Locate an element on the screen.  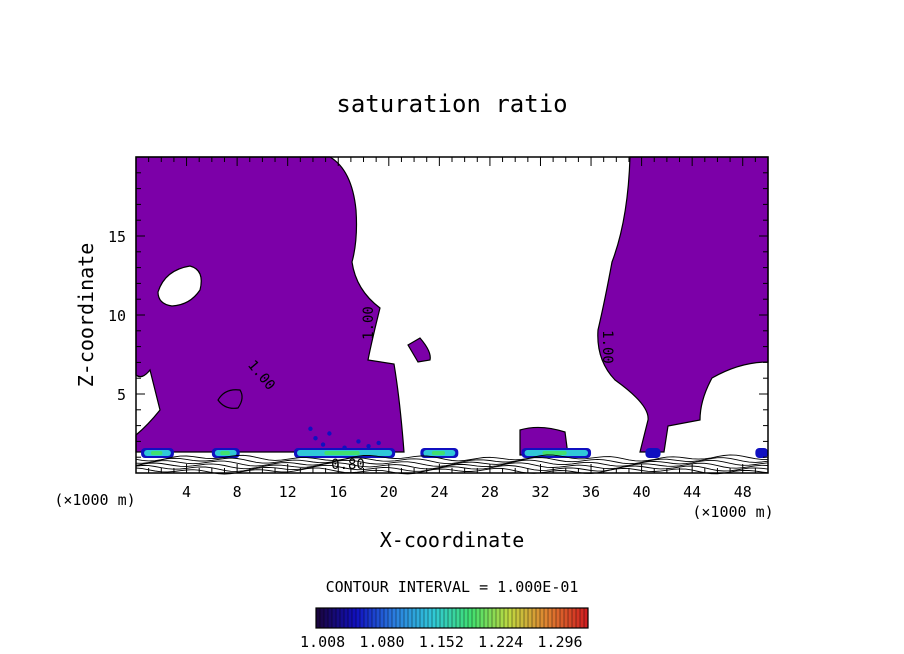
x-tick-label: 40 is located at coordinates (642, 492).